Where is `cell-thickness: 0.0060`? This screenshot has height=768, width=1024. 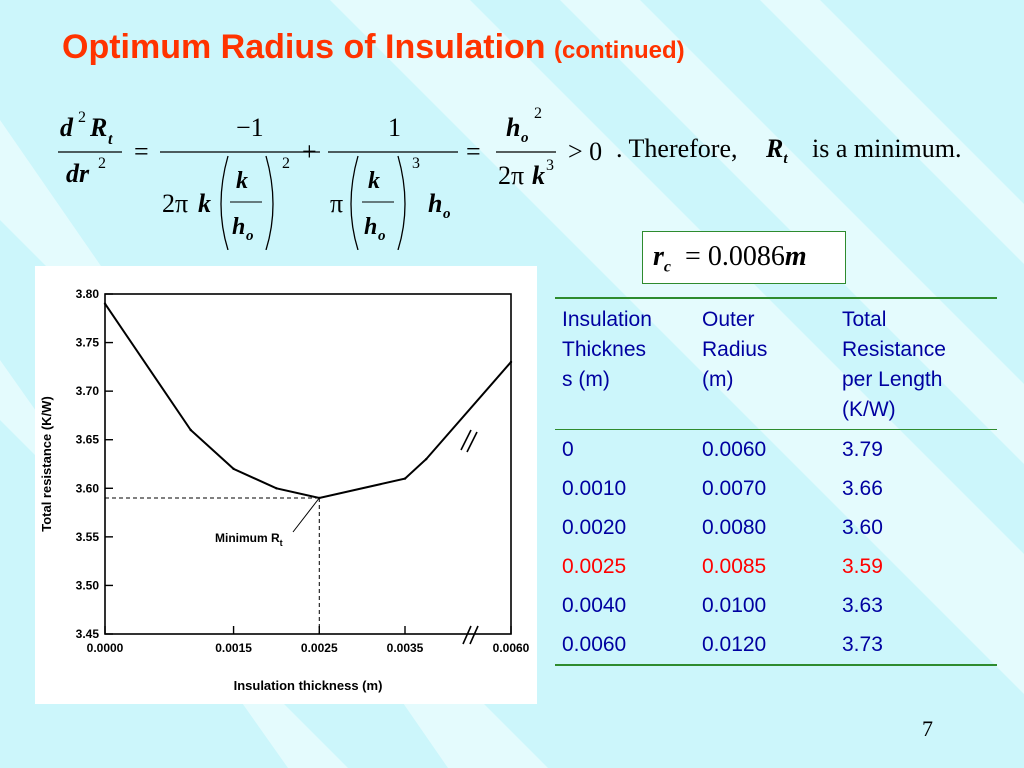 cell-thickness: 0.0060 is located at coordinates (625, 645).